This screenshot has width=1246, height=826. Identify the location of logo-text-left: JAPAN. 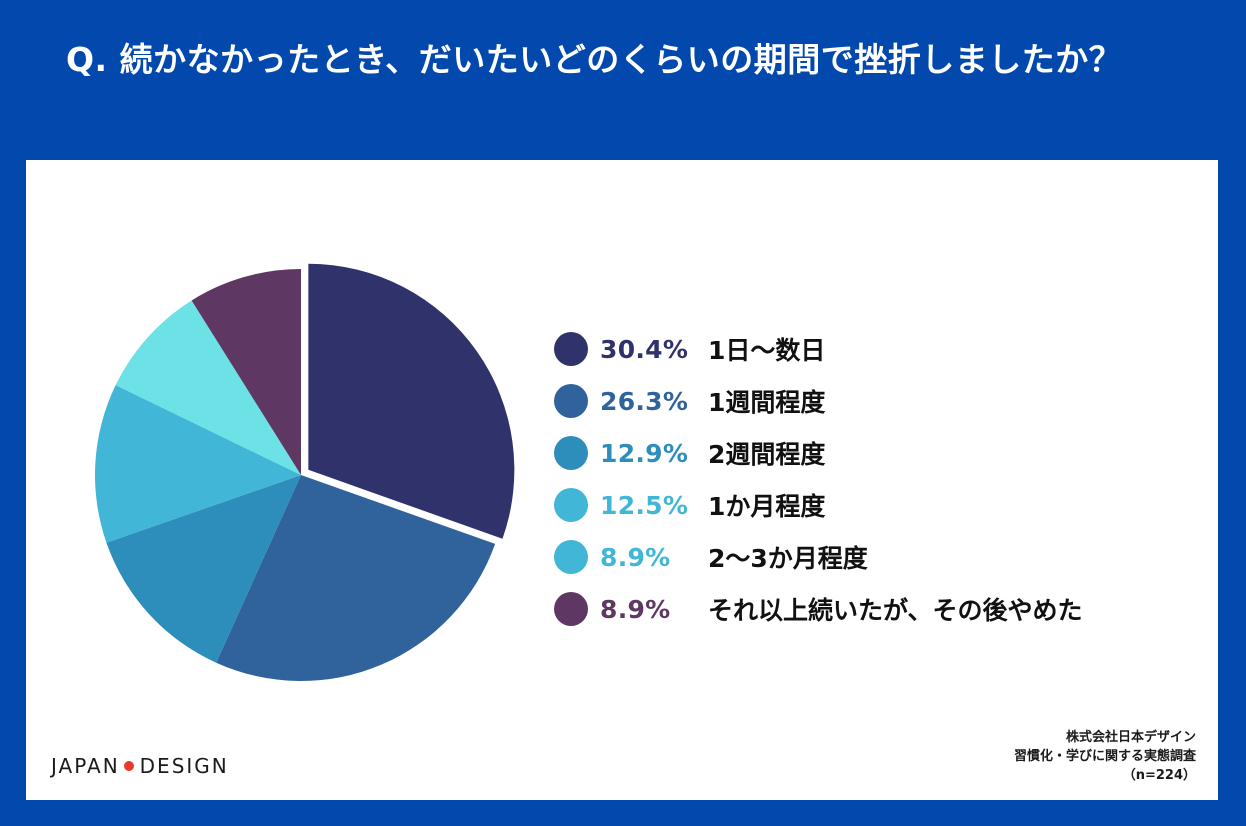
(85, 766).